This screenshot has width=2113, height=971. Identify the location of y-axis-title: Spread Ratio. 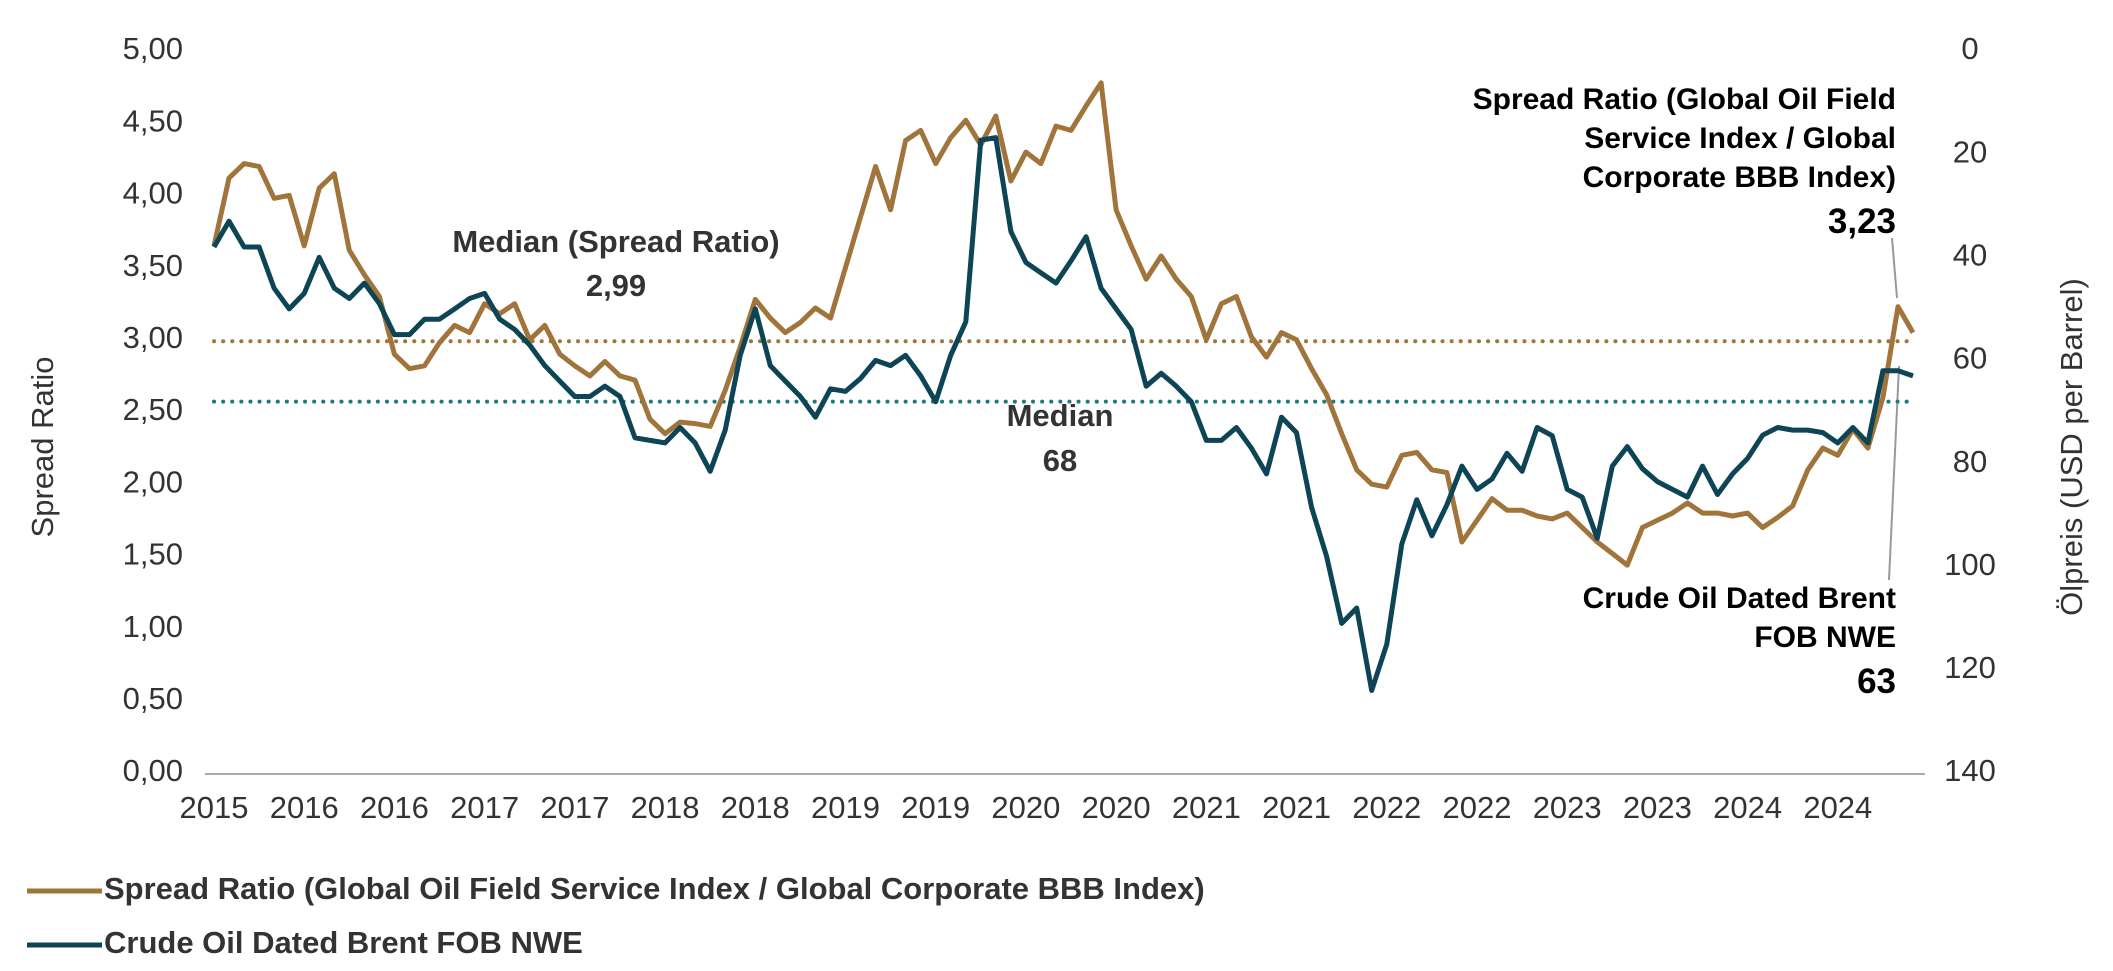
(42, 447).